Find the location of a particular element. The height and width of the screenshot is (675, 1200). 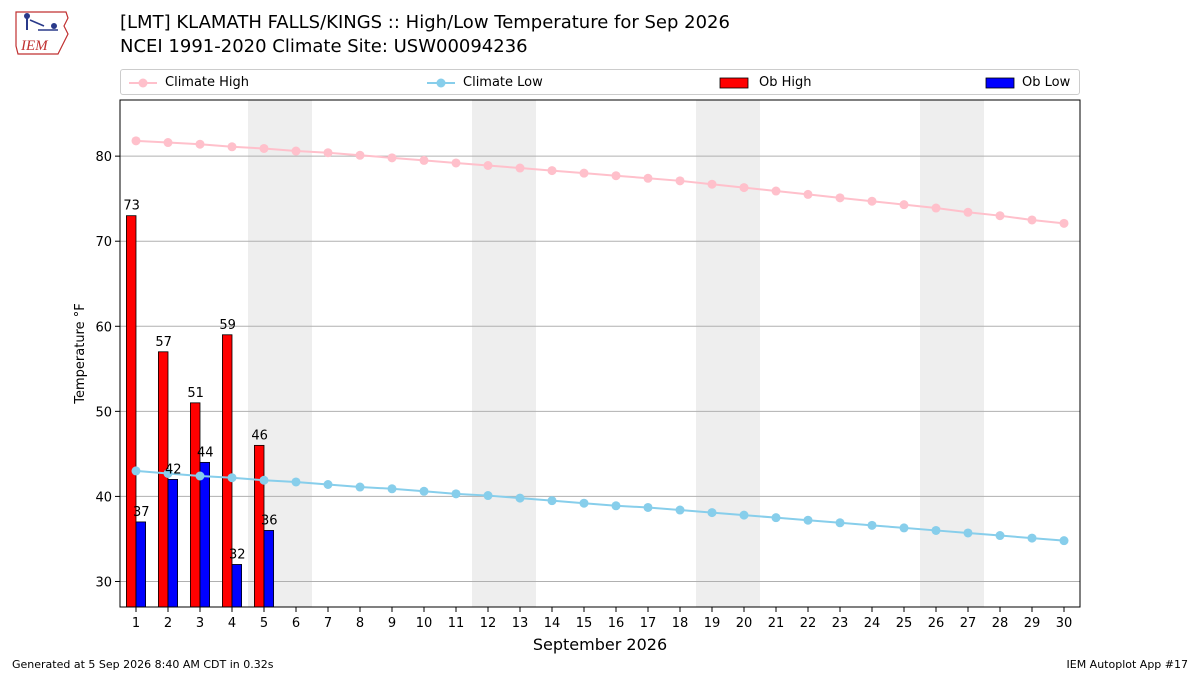

x-tick-label: 27 is located at coordinates (968, 623).